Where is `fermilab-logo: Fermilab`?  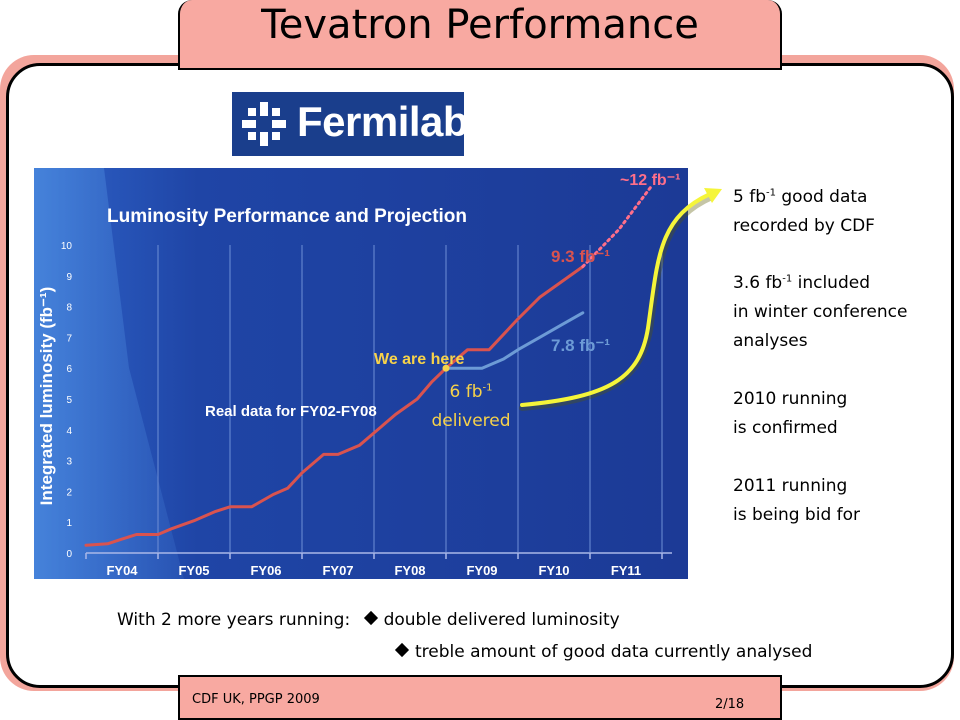 fermilab-logo: Fermilab is located at coordinates (350, 124).